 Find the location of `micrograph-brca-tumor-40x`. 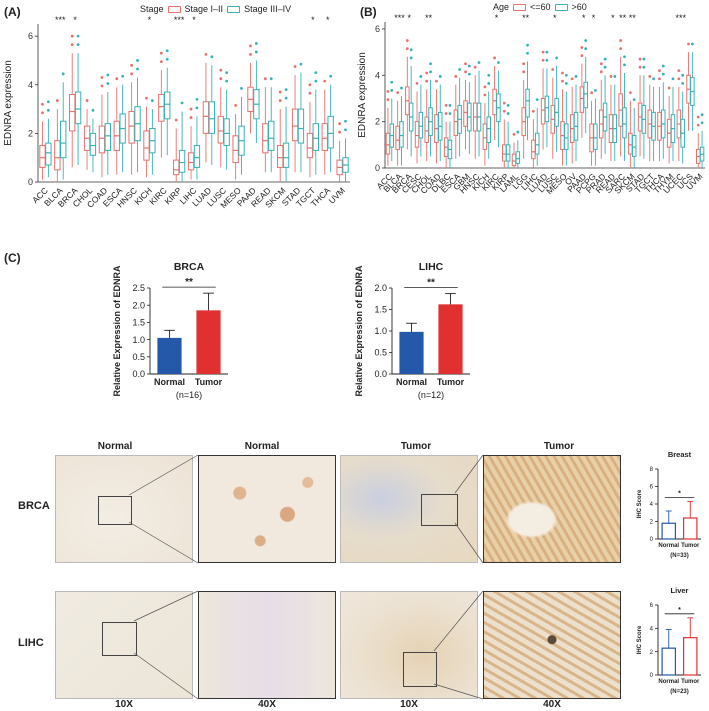

micrograph-brca-tumor-40x is located at coordinates (552, 509).